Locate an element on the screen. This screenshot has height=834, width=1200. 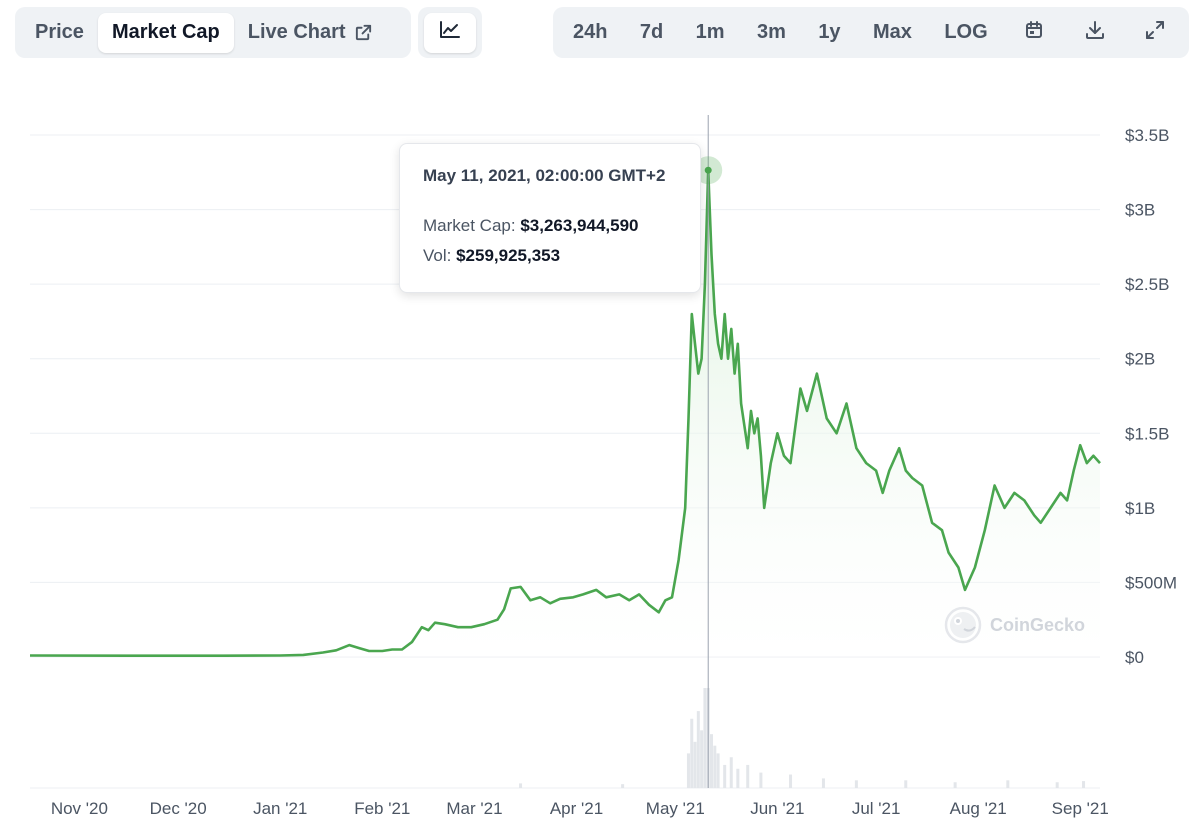
tab-price: Price is located at coordinates (59, 32).